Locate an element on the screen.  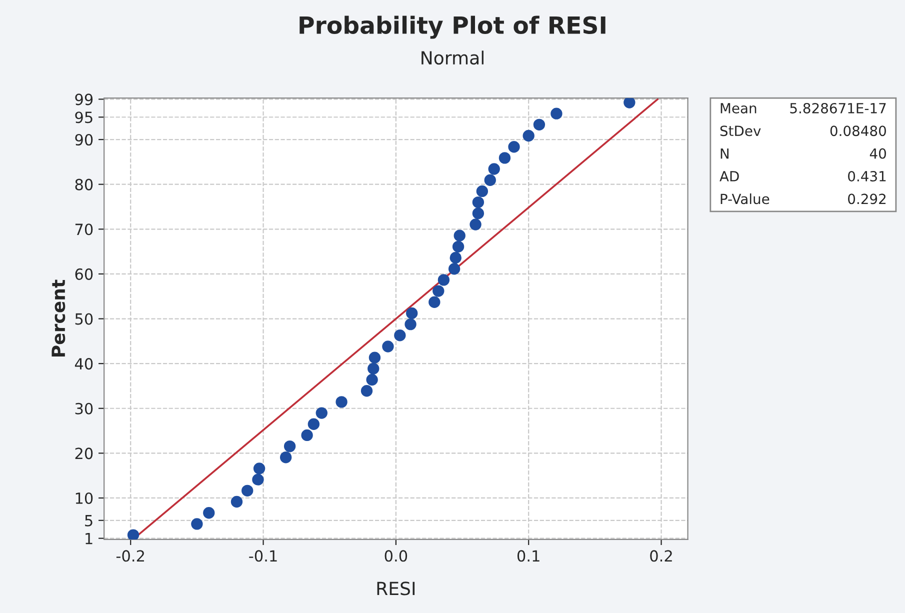
text: AD is located at coordinates (729, 176).